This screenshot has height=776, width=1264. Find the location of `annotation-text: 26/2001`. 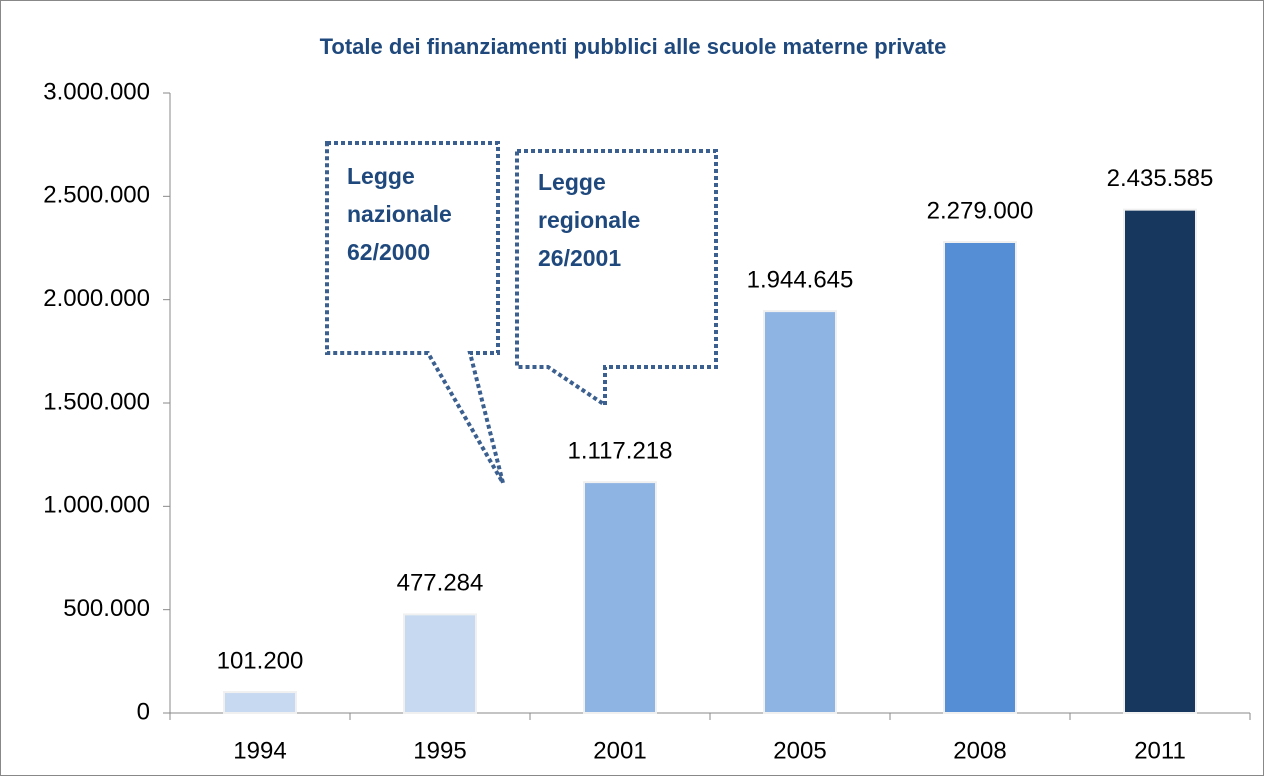

annotation-text: 26/2001 is located at coordinates (579, 258).